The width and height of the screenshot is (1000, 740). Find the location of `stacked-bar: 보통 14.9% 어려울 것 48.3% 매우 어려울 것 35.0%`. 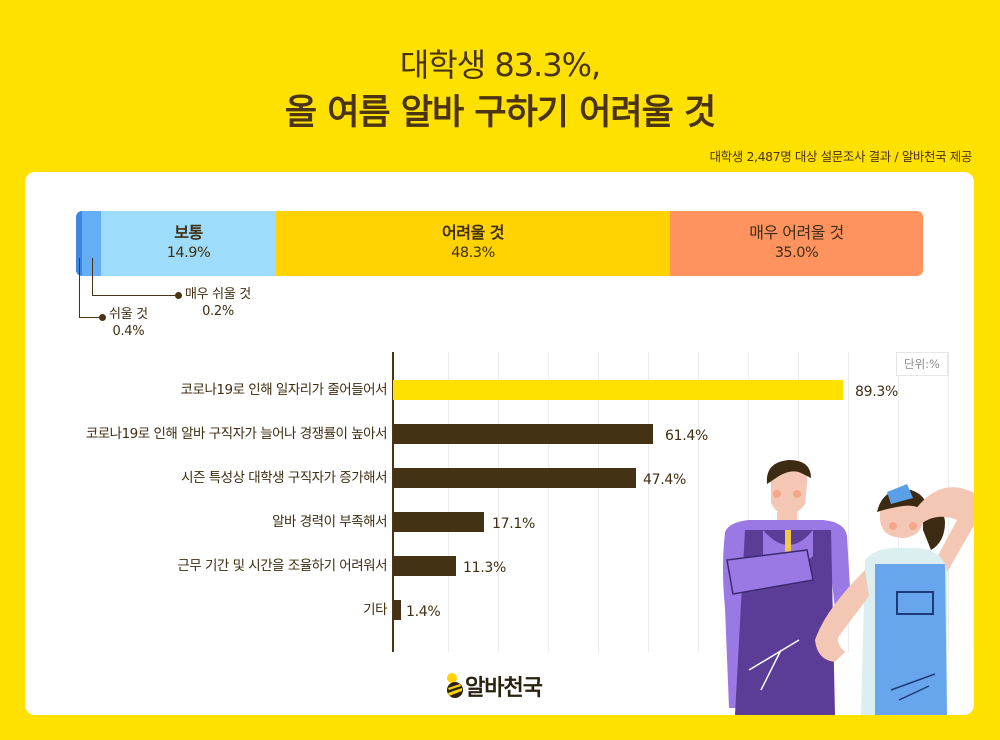

stacked-bar: 보통 14.9% 어려울 것 48.3% 매우 어려울 것 35.0% is located at coordinates (499, 243).